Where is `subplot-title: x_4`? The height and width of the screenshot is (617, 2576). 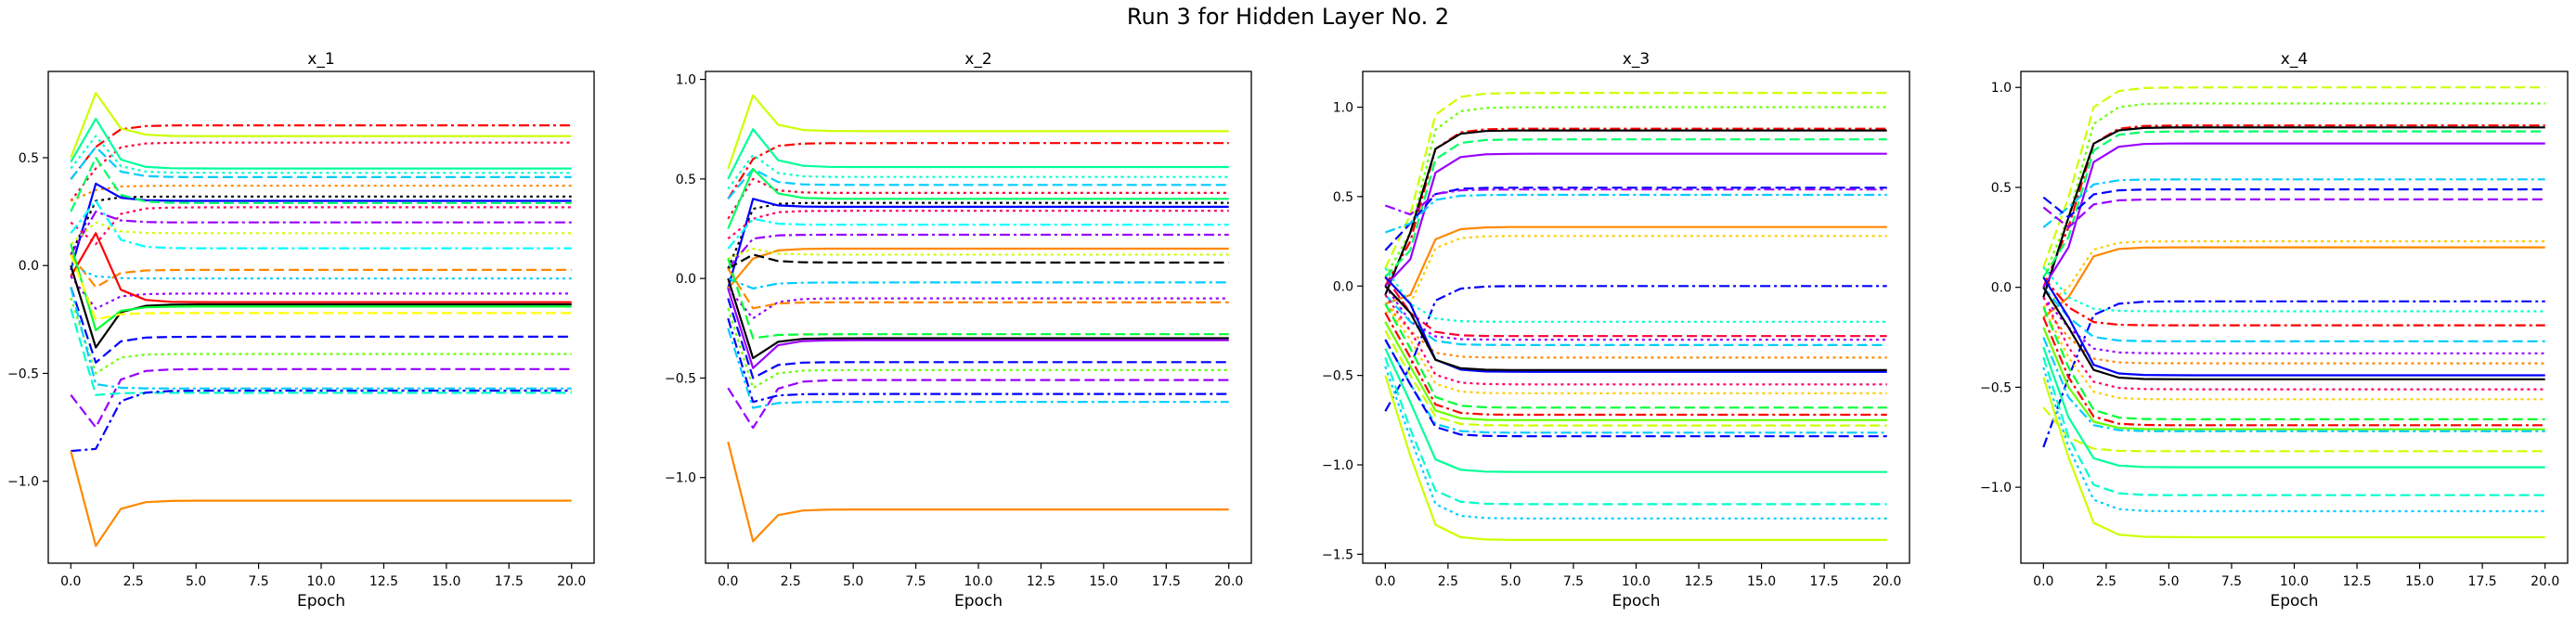
subplot-title: x_4 is located at coordinates (2294, 59).